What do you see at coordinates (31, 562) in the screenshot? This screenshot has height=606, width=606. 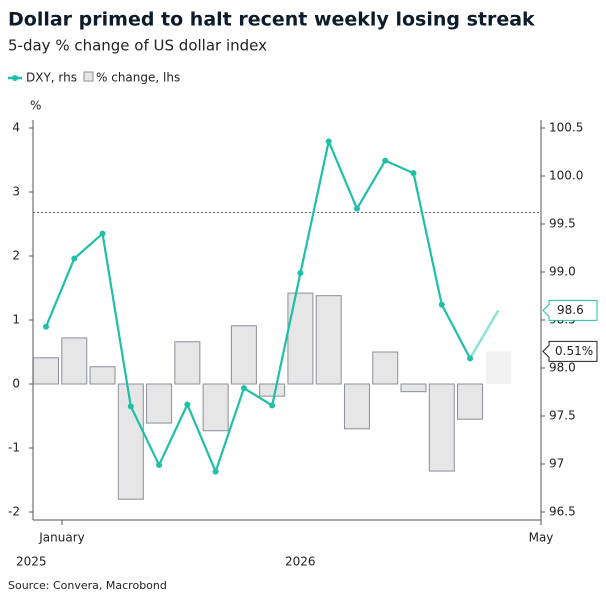 I see `year-label: 2025` at bounding box center [31, 562].